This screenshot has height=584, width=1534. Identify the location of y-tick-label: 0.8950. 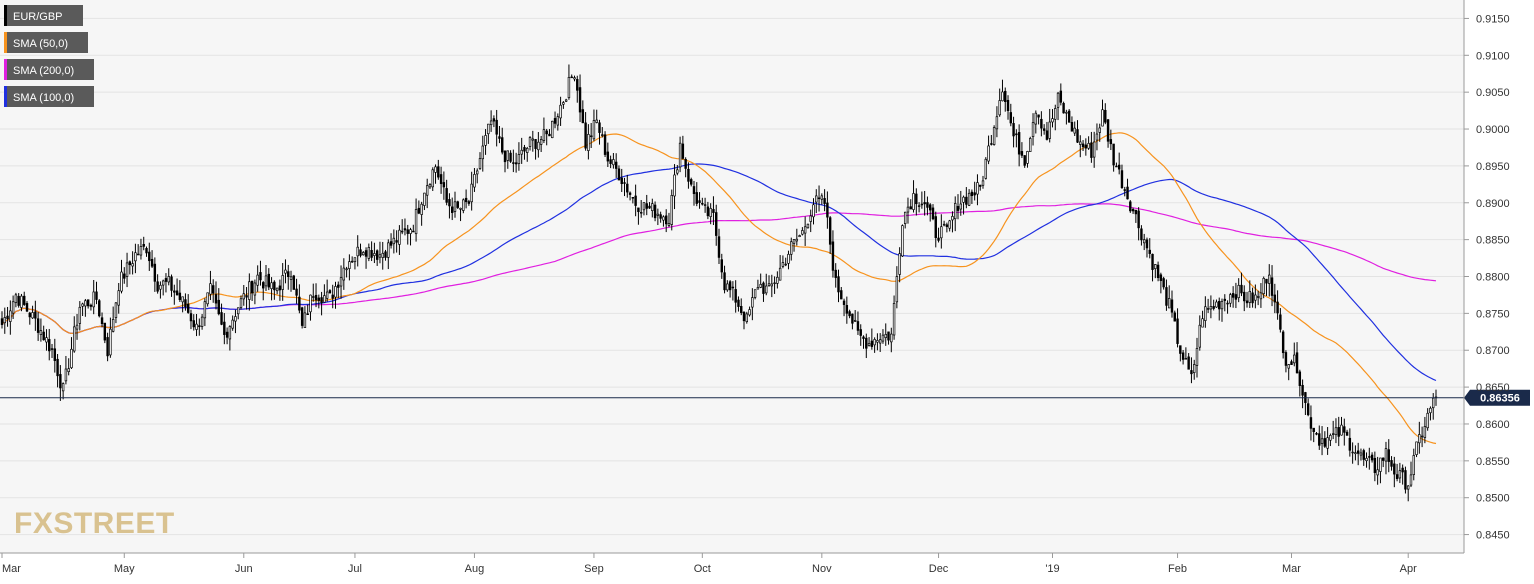
(1493, 167).